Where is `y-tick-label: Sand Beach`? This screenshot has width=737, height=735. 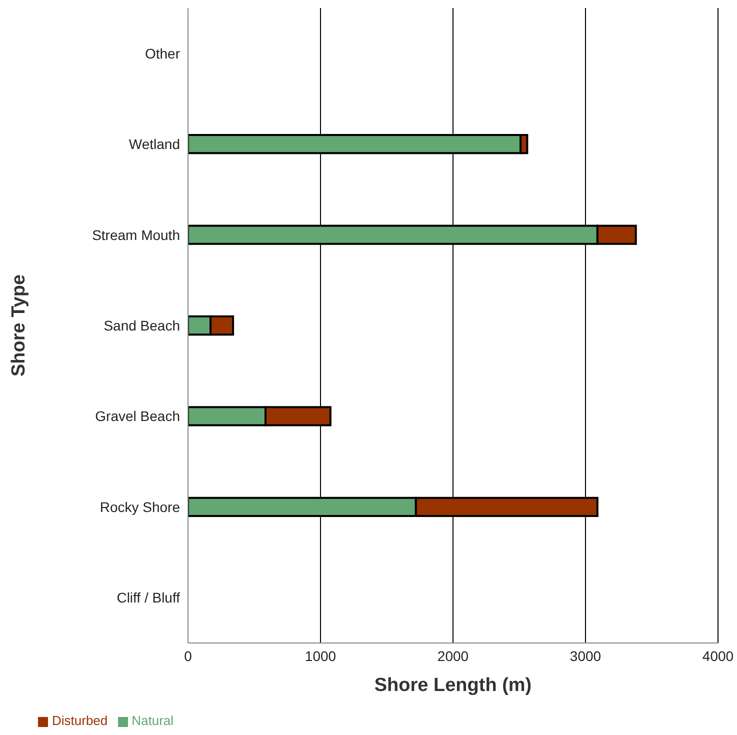
y-tick-label: Sand Beach is located at coordinates (142, 325).